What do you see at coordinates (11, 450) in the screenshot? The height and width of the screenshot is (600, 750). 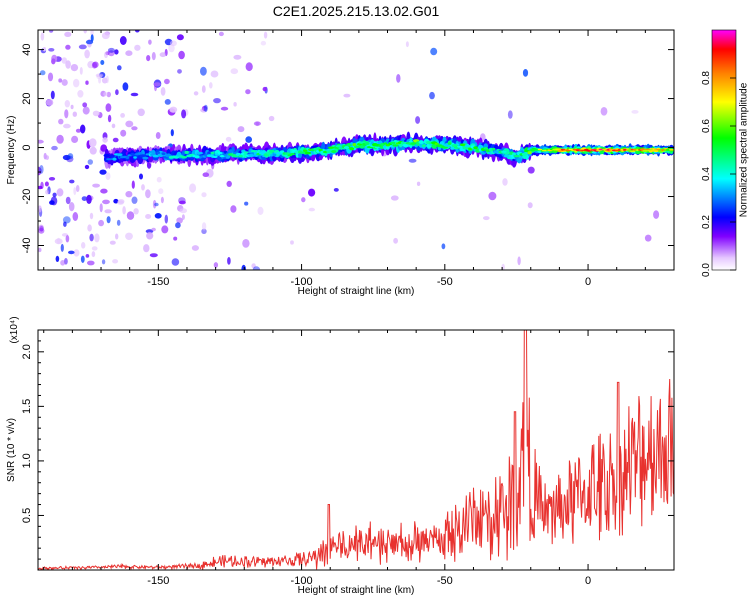 I see `snr-y-axis-label: SNR (10 * v/v)` at bounding box center [11, 450].